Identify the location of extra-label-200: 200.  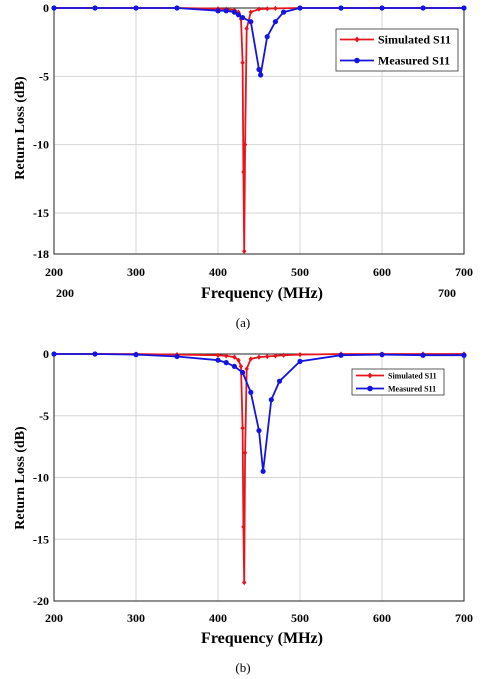
(65, 293).